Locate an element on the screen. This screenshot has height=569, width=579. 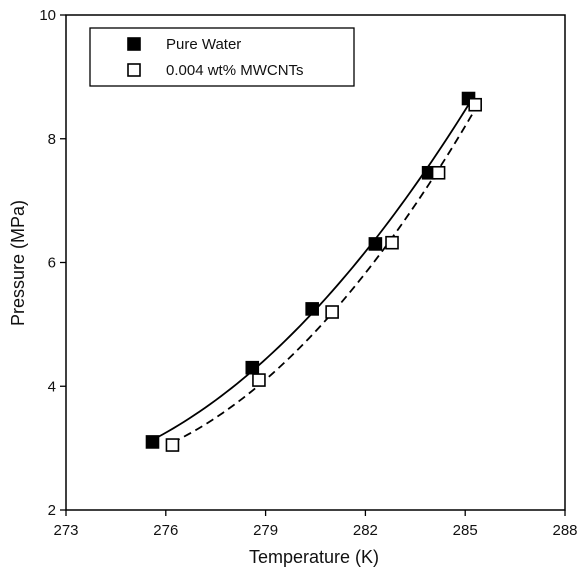
x-axis-title: Temperature (K) is located at coordinates (314, 557).